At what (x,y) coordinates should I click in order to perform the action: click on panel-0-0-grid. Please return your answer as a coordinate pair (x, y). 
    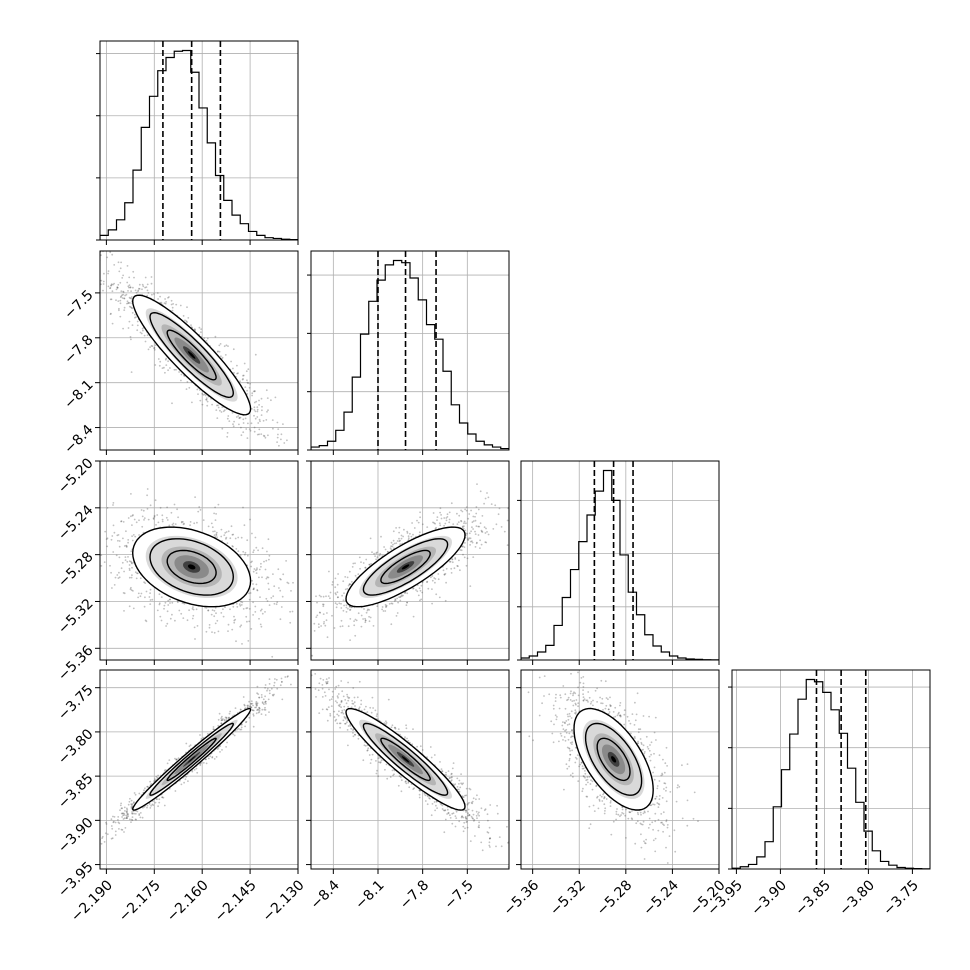
    Looking at the image, I should click on (197, 141).